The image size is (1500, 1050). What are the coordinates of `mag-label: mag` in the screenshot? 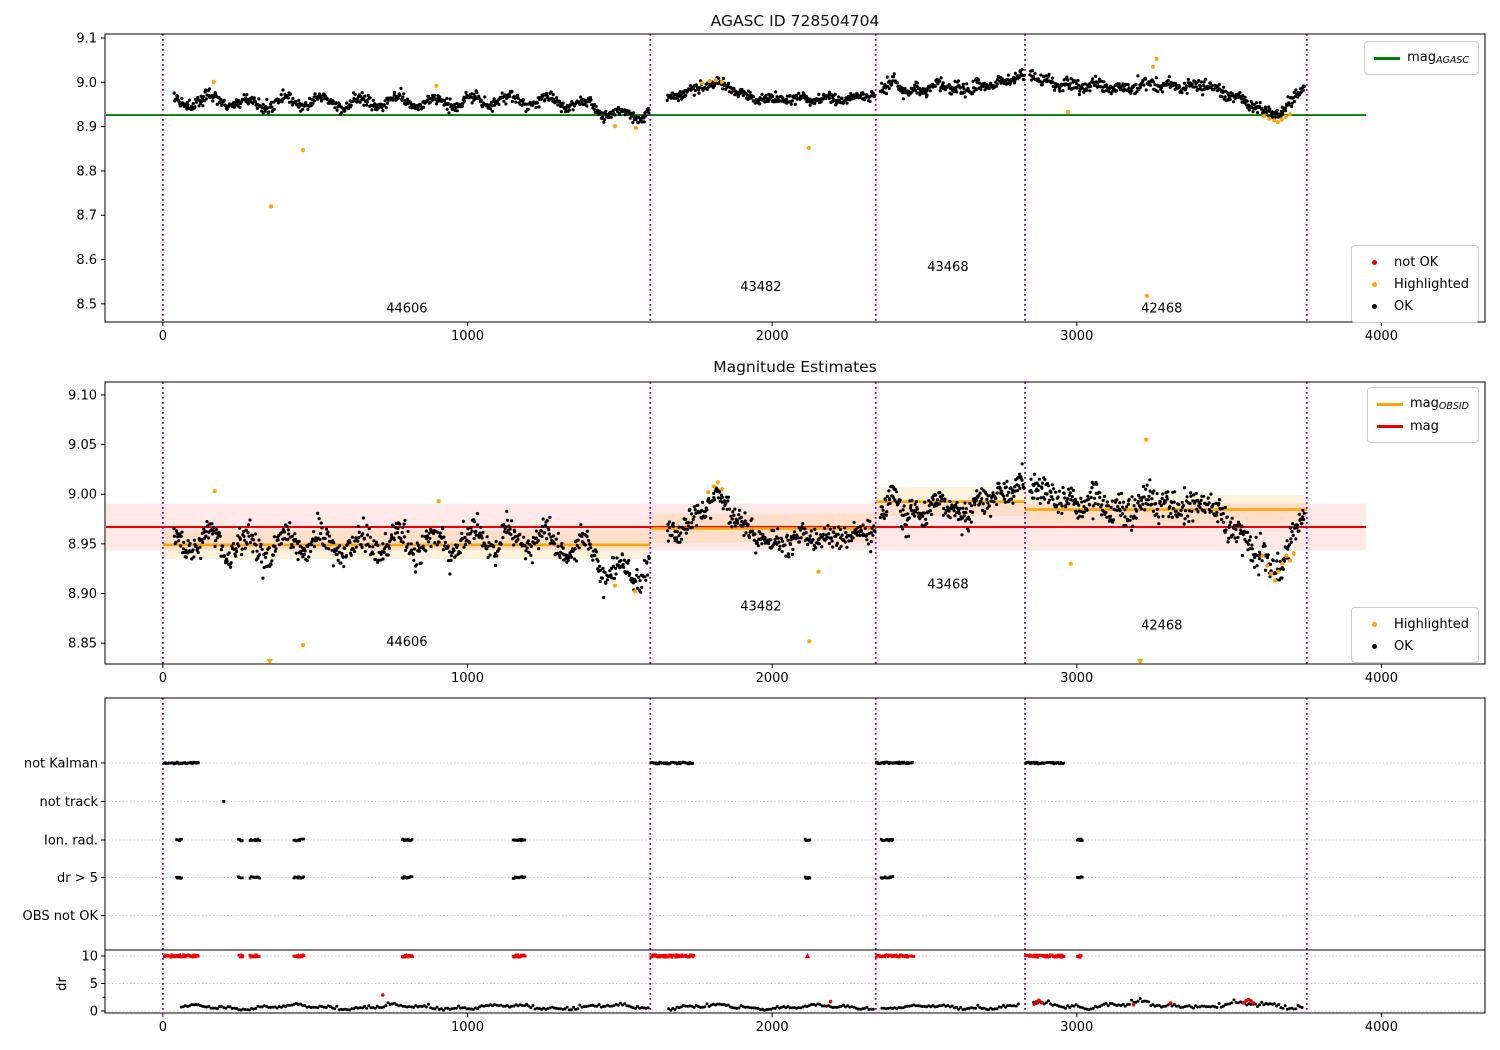 It's located at (1424, 426).